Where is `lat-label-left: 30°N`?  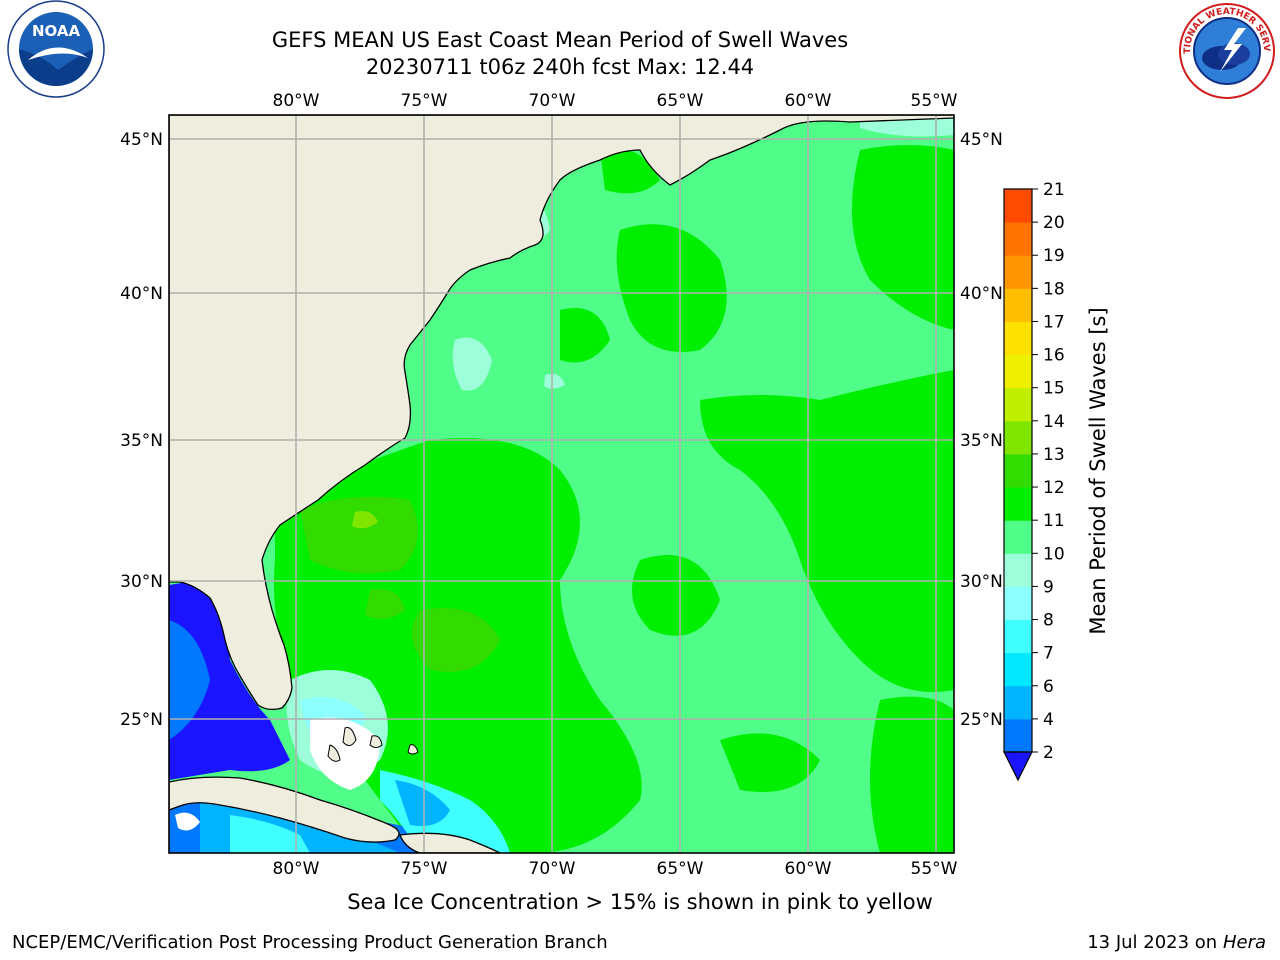
lat-label-left: 30°N is located at coordinates (141, 582).